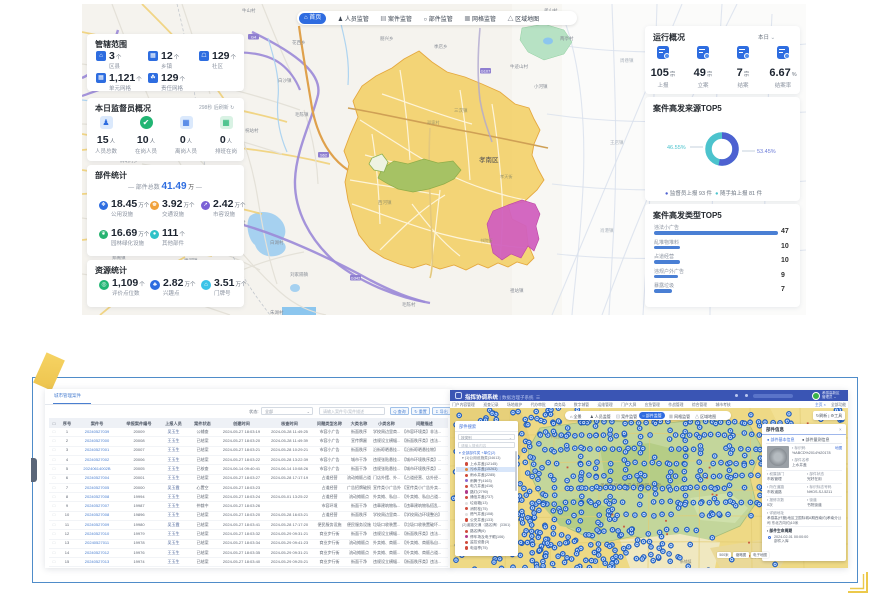 Image resolution: width=881 pixels, height=606 pixels. What do you see at coordinates (676, 148) in the screenshot?
I see `svg-text: 46.55%` at bounding box center [676, 148].